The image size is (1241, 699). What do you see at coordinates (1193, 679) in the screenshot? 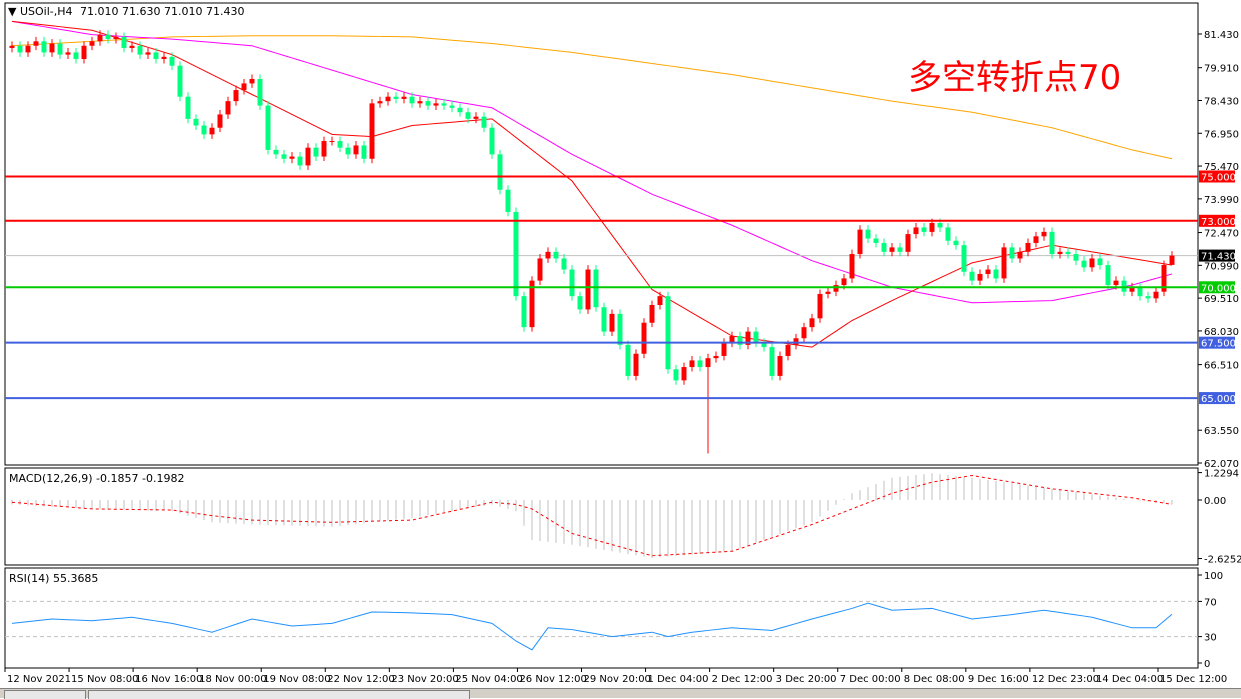
I see `time-tick-label: 15 Dec 12:00` at bounding box center [1193, 679].